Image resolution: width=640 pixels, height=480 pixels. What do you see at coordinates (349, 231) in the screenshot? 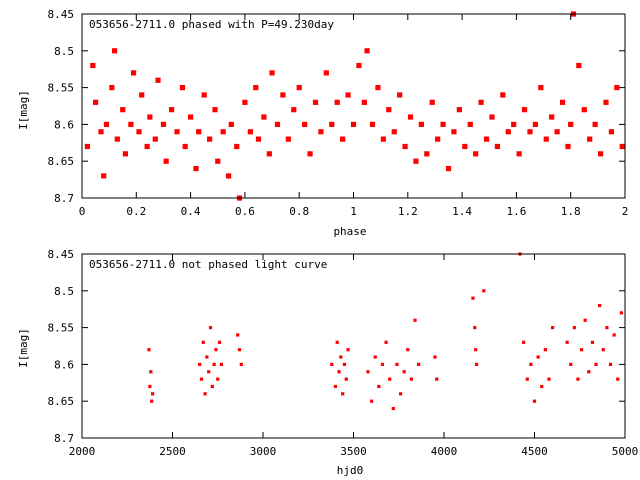
I see `phased-x-axis-title: phase` at bounding box center [349, 231].